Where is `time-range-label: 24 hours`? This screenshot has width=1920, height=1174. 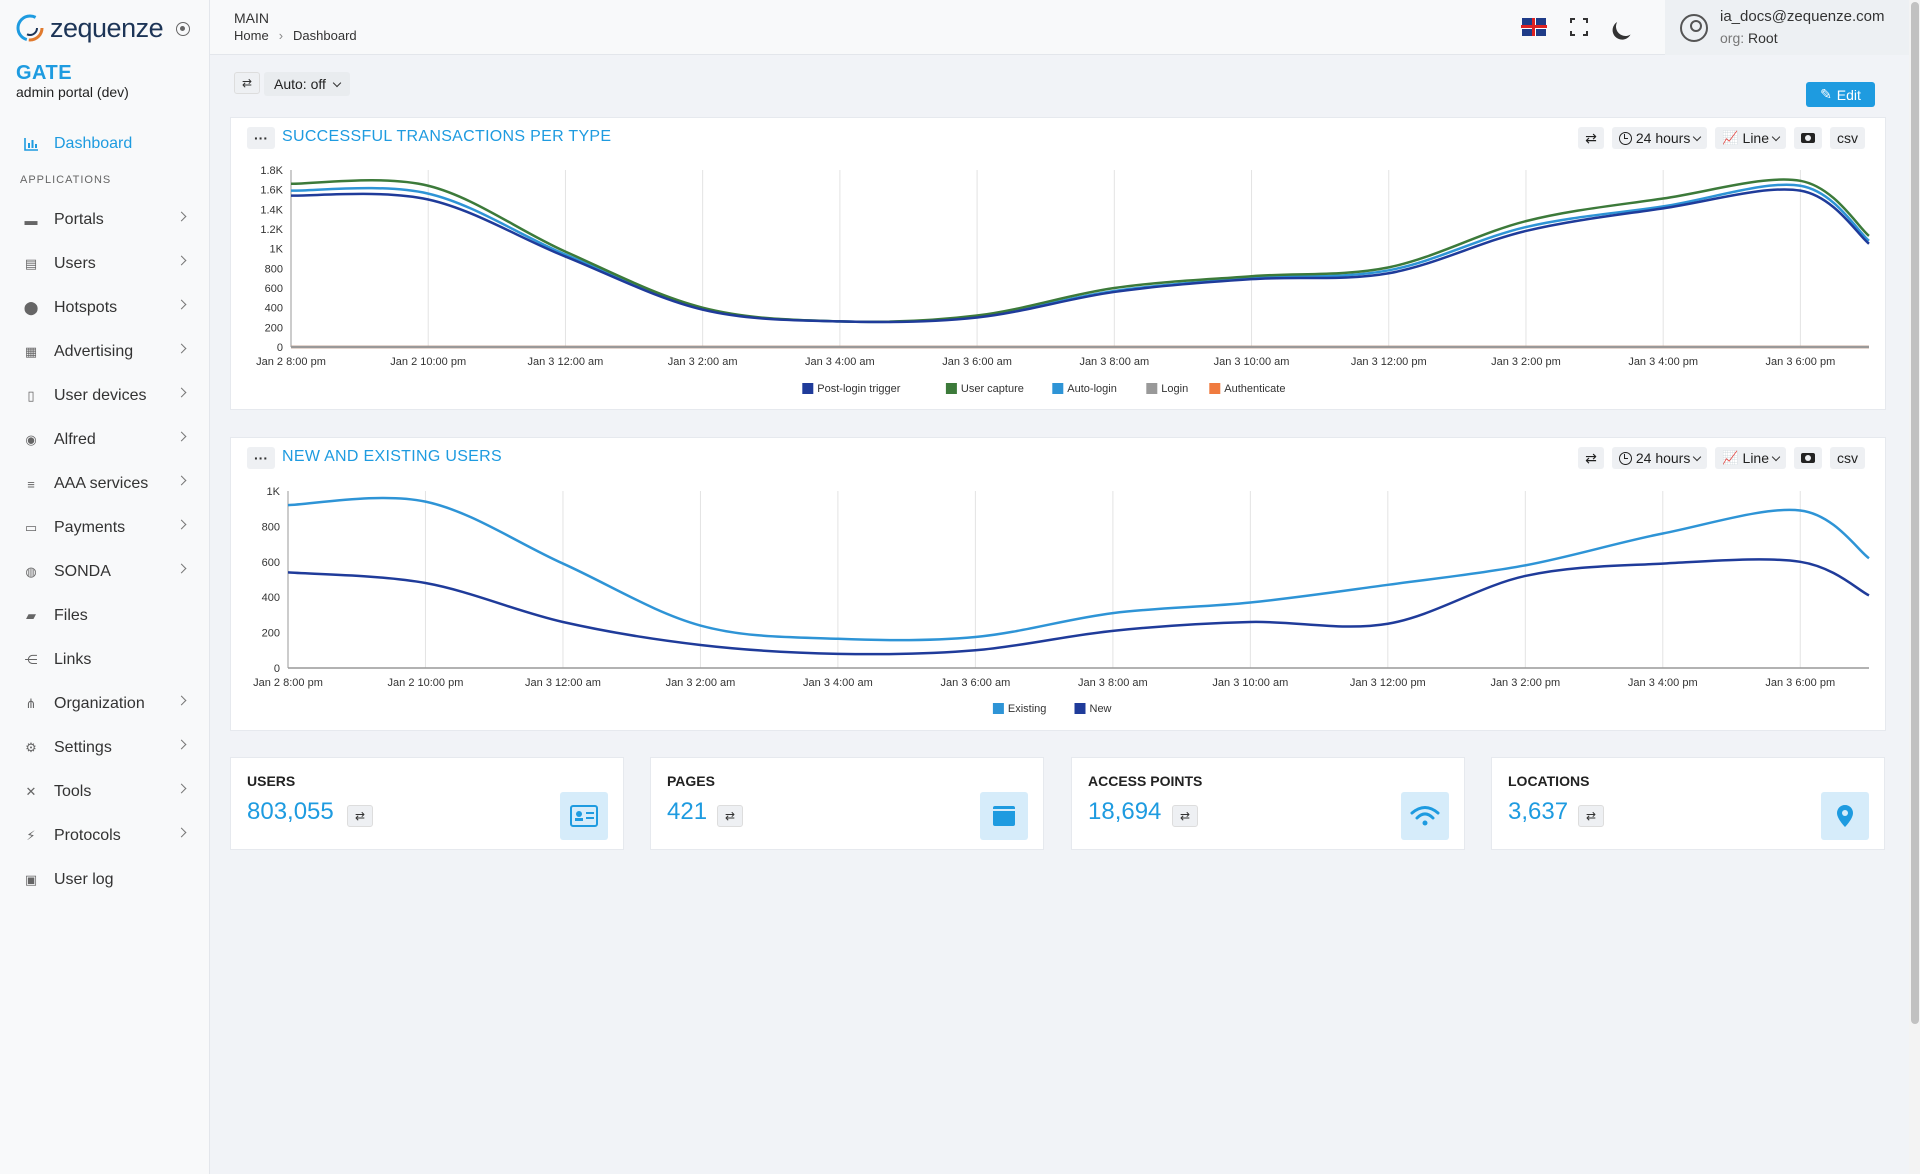
time-range-label: 24 hours is located at coordinates (1663, 458).